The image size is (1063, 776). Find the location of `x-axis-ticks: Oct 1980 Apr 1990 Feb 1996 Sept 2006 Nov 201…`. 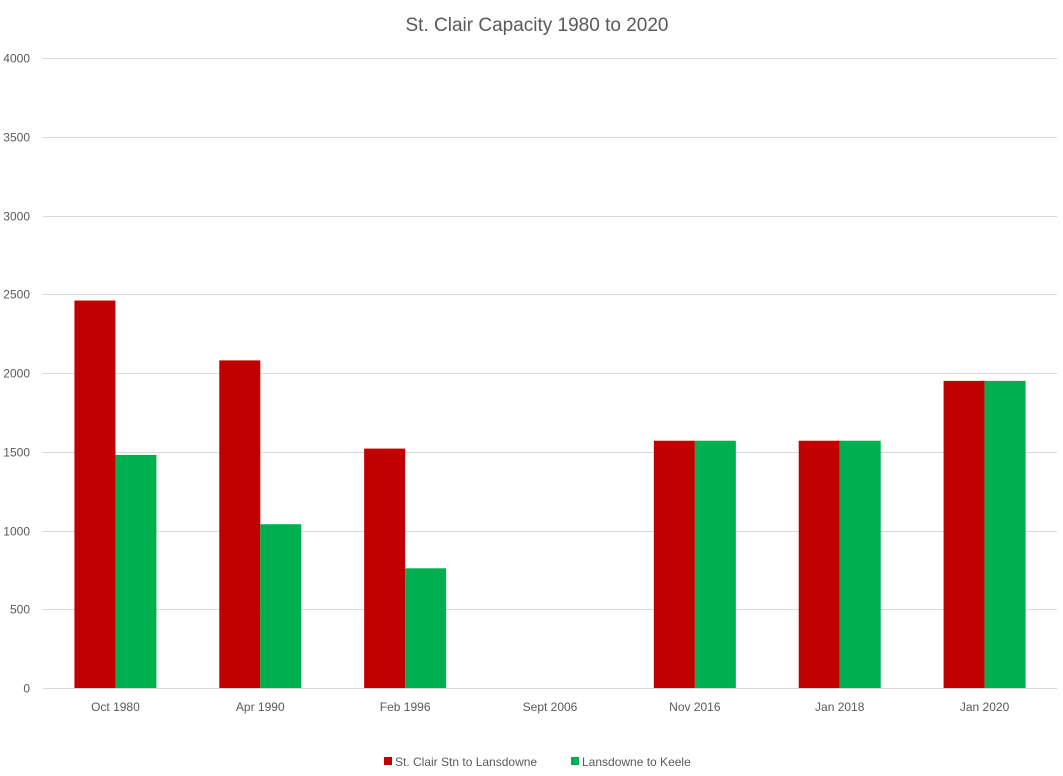

x-axis-ticks: Oct 1980 Apr 1990 Feb 1996 Sept 2006 Nov 201… is located at coordinates (550, 707).